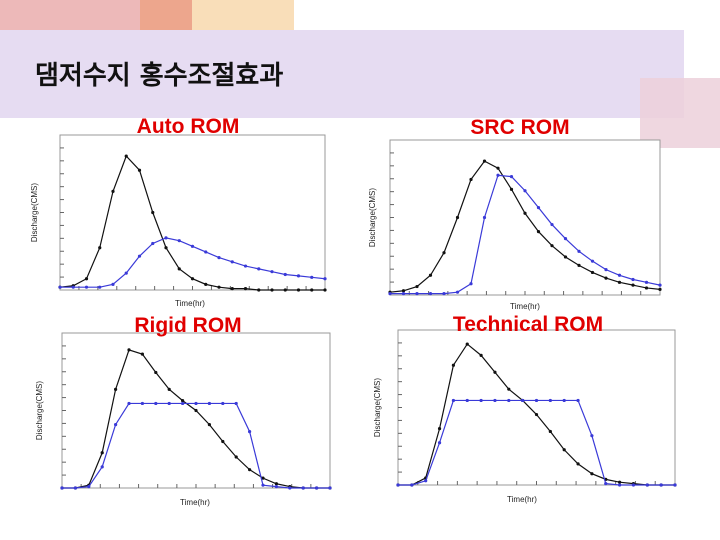  What do you see at coordinates (188, 126) in the screenshot?
I see `chart-title: Auto ROM` at bounding box center [188, 126].